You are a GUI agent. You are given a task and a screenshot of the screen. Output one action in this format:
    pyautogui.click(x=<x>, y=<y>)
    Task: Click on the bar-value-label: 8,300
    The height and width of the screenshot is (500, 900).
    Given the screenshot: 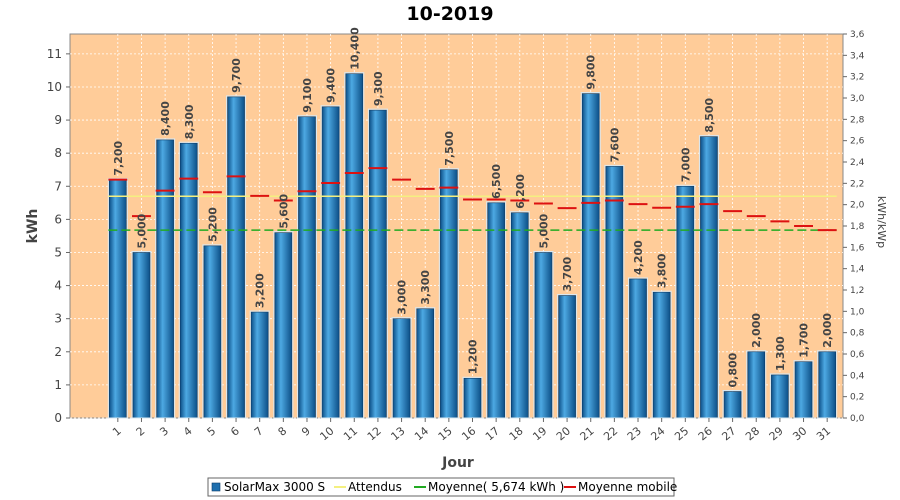 What is the action you would take?
    pyautogui.click(x=189, y=121)
    